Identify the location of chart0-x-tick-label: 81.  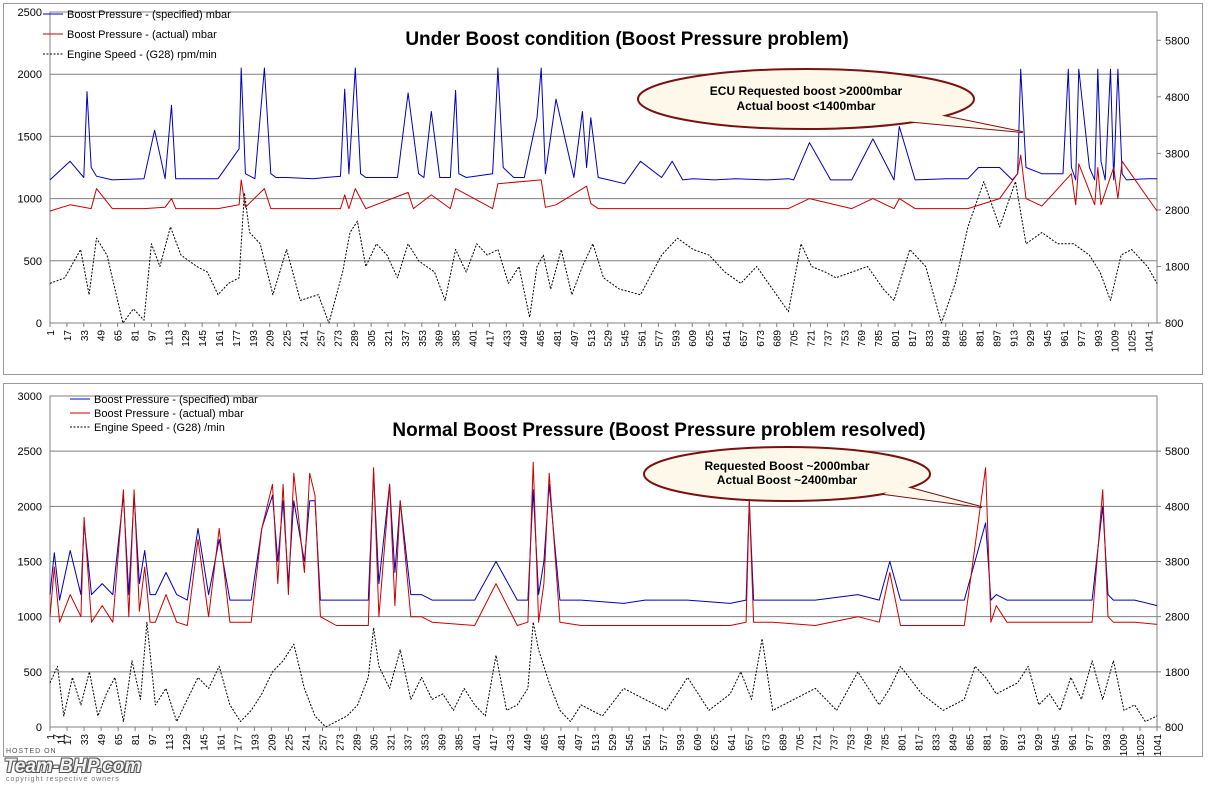
(136, 336).